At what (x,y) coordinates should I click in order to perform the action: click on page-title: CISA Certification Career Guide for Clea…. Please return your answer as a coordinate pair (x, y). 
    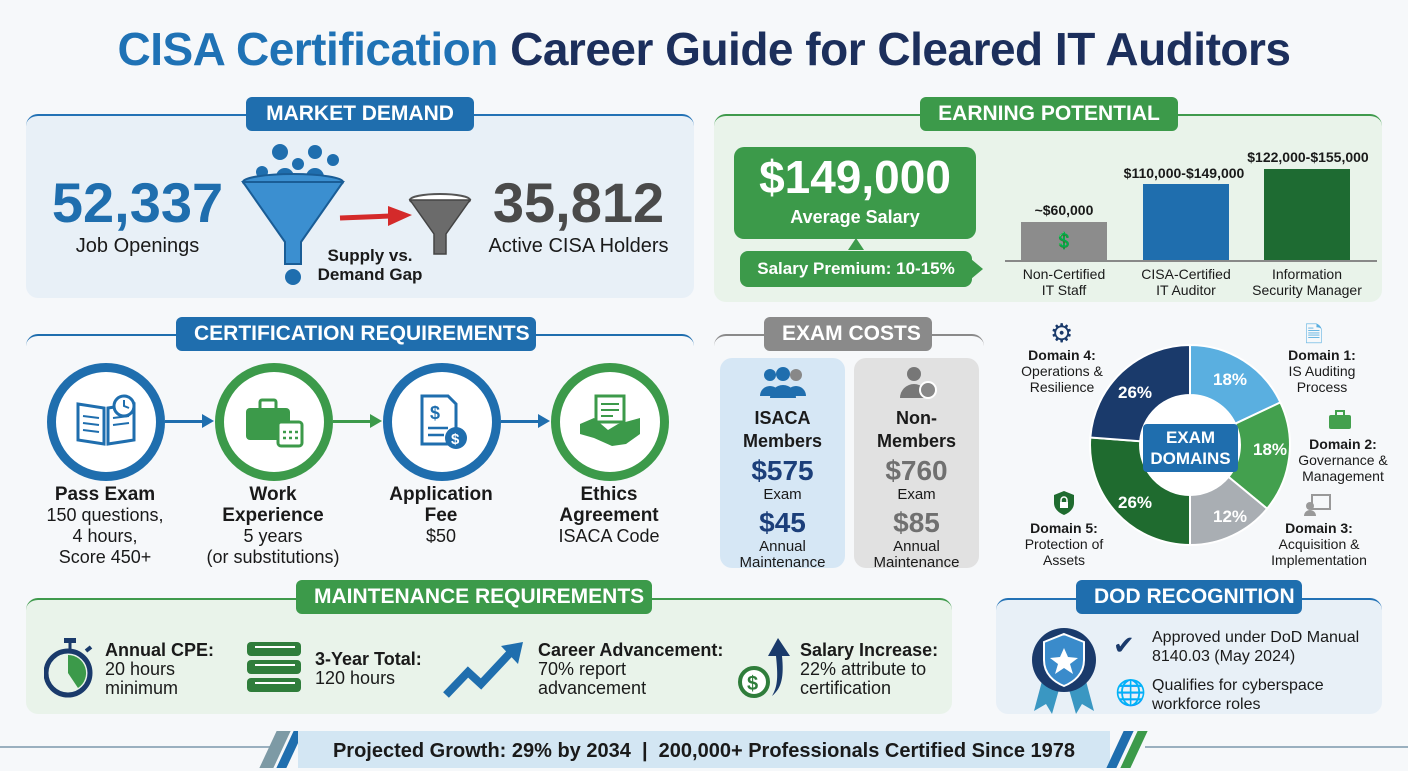
    Looking at the image, I should click on (704, 49).